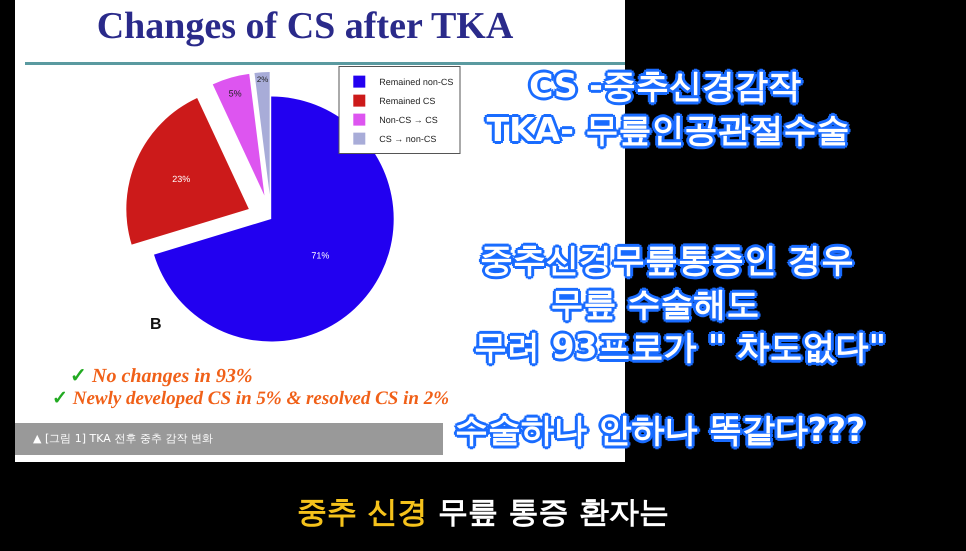 The height and width of the screenshot is (551, 966). What do you see at coordinates (655, 304) in the screenshot?
I see `text: 무릎 수술해도` at bounding box center [655, 304].